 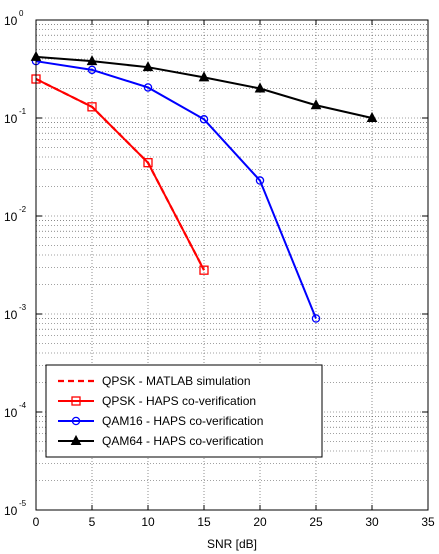 I want to click on legend-item: QAM16 - HAPS co-verification, so click(x=160, y=421).